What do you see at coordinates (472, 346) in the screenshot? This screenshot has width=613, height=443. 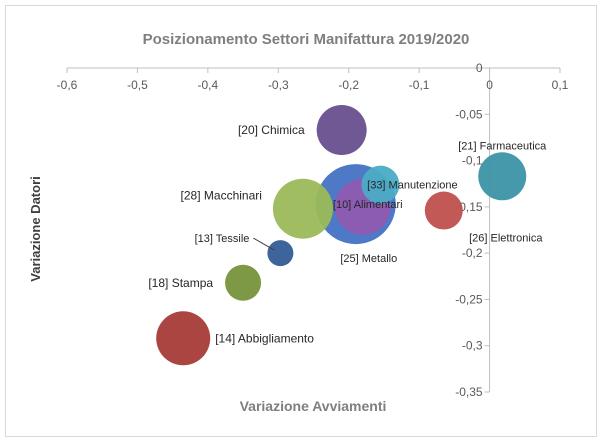 I see `y-tick-label: -0,3` at bounding box center [472, 346].